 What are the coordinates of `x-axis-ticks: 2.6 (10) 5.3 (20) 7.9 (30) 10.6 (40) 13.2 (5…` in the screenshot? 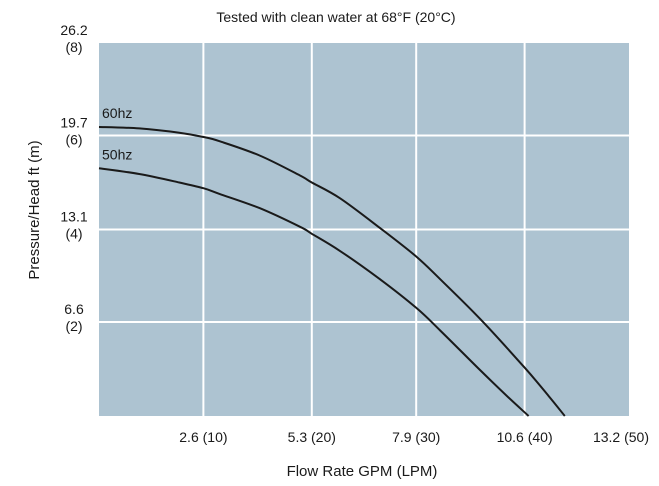 It's located at (414, 437).